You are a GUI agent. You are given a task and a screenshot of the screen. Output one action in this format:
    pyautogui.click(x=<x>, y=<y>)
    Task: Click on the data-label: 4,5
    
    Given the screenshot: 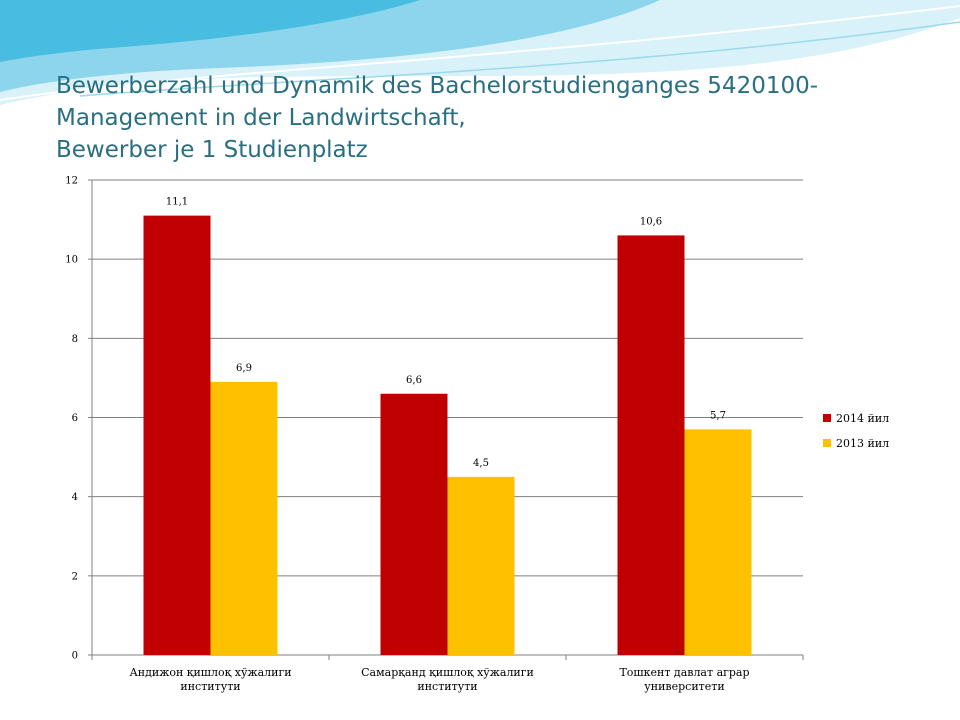 What is the action you would take?
    pyautogui.click(x=481, y=463)
    